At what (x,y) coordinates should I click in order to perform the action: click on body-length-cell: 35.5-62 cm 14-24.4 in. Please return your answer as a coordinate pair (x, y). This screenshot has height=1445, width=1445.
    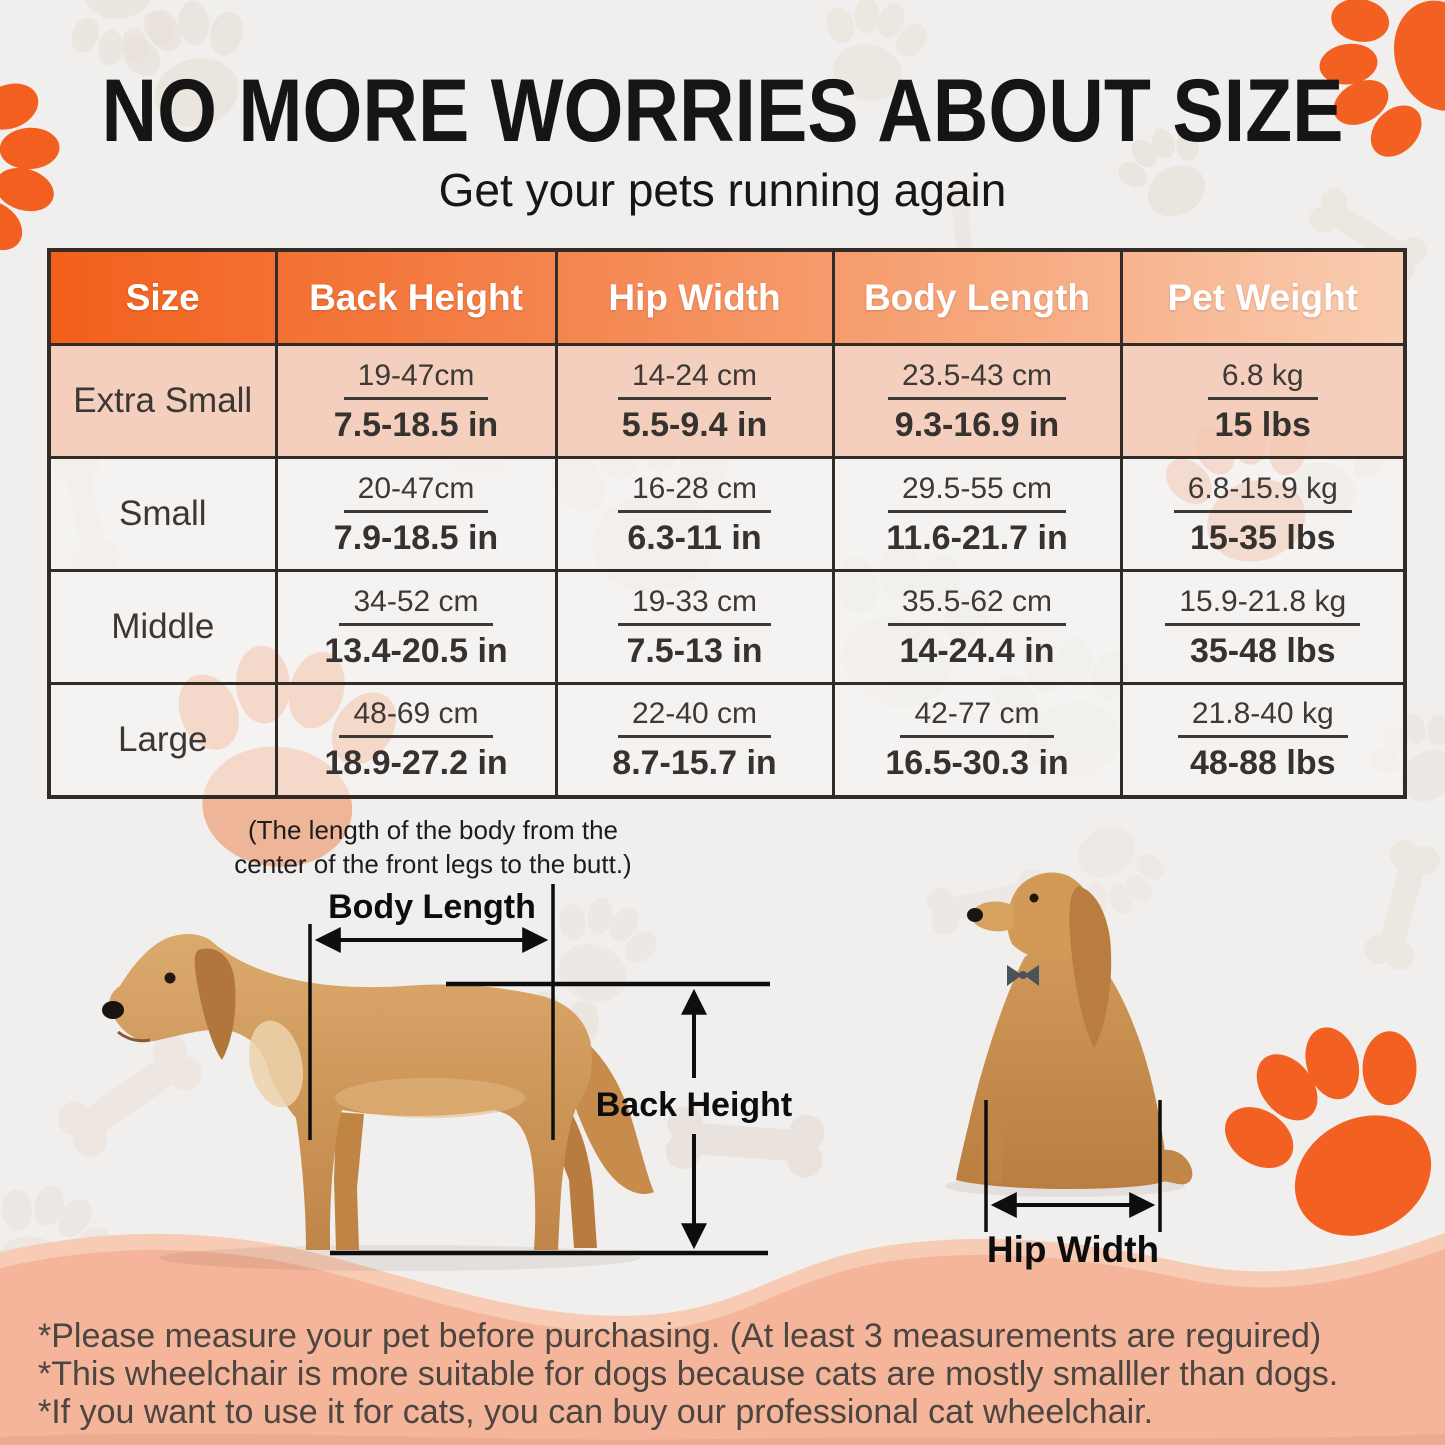
    Looking at the image, I should click on (977, 627).